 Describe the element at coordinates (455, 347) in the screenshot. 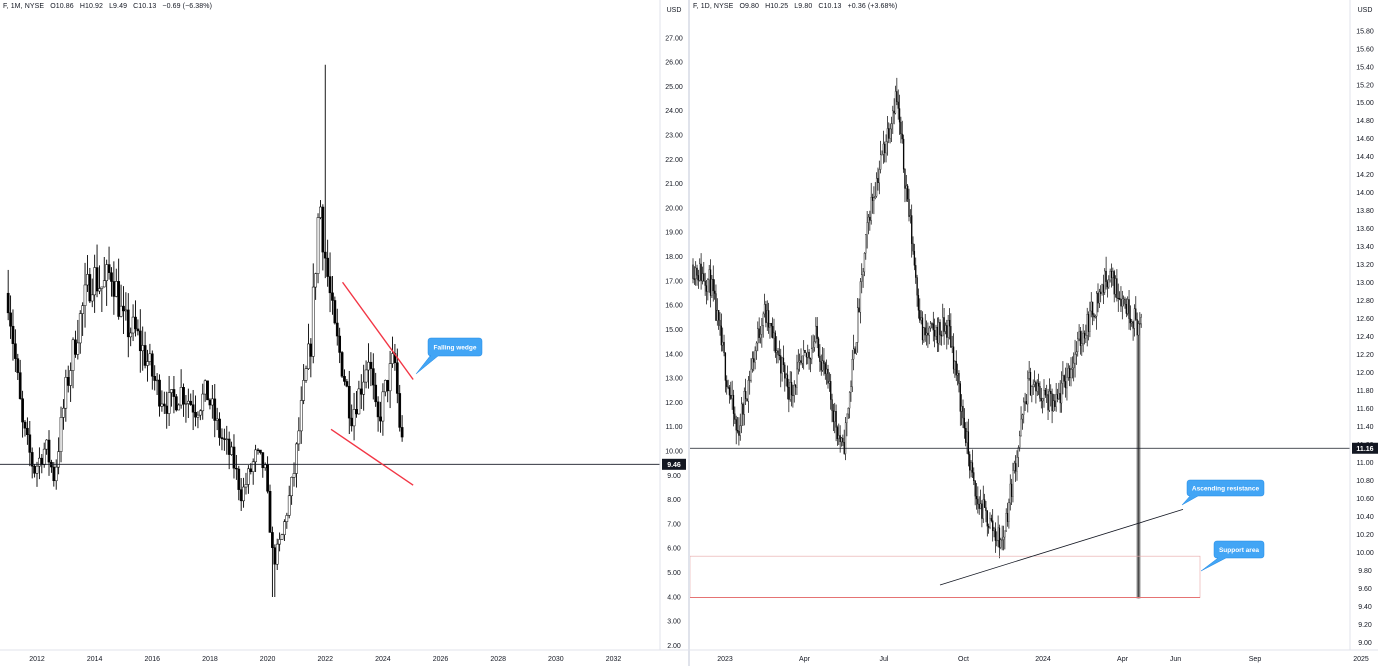

I see `falling-wedge-label: Falling wedge` at that location.